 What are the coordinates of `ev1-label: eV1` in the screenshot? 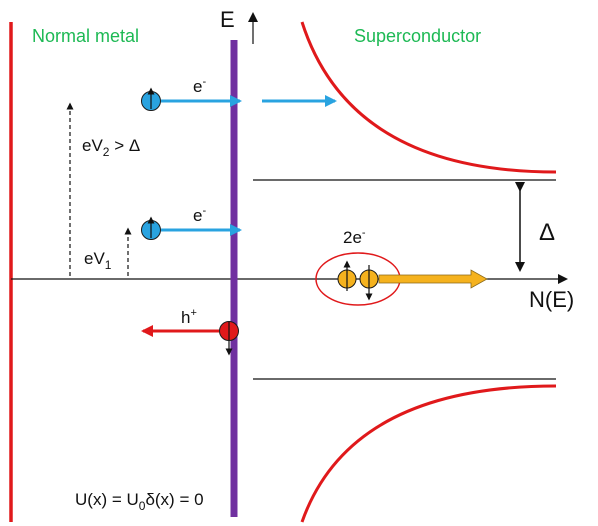 It's located at (98, 260).